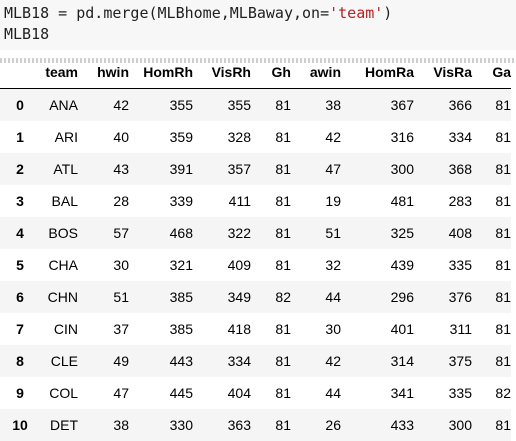 This screenshot has height=441, width=516. I want to click on table-cell: 325, so click(377, 233).